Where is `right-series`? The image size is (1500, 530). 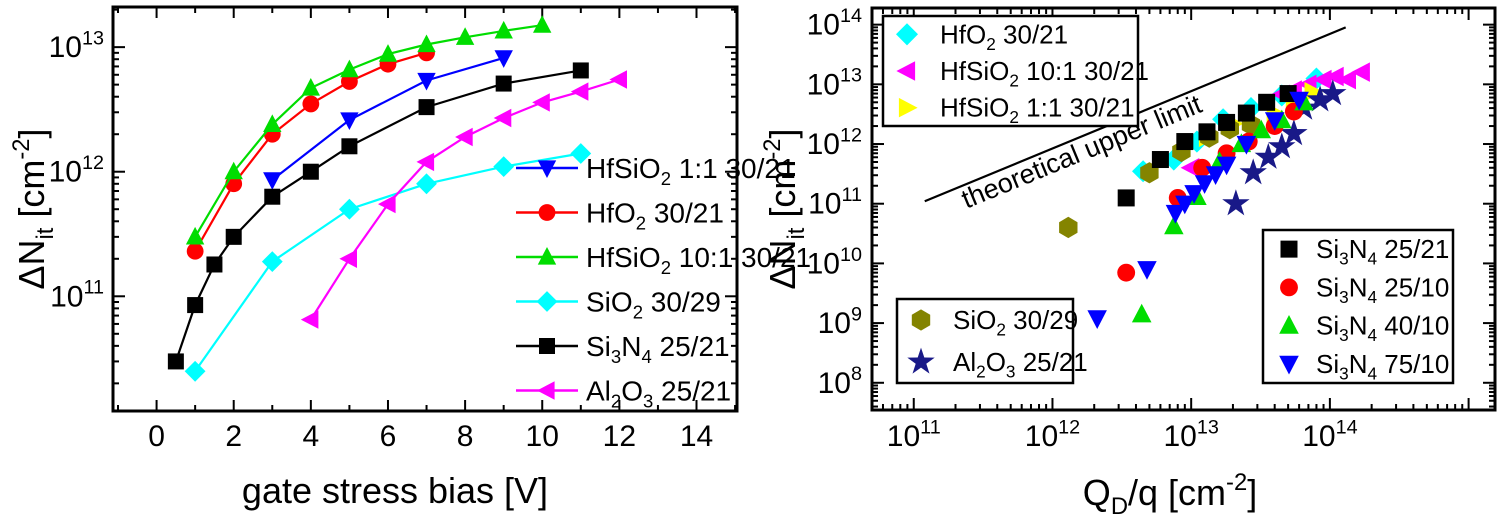
right-series is located at coordinates (1214, 195).